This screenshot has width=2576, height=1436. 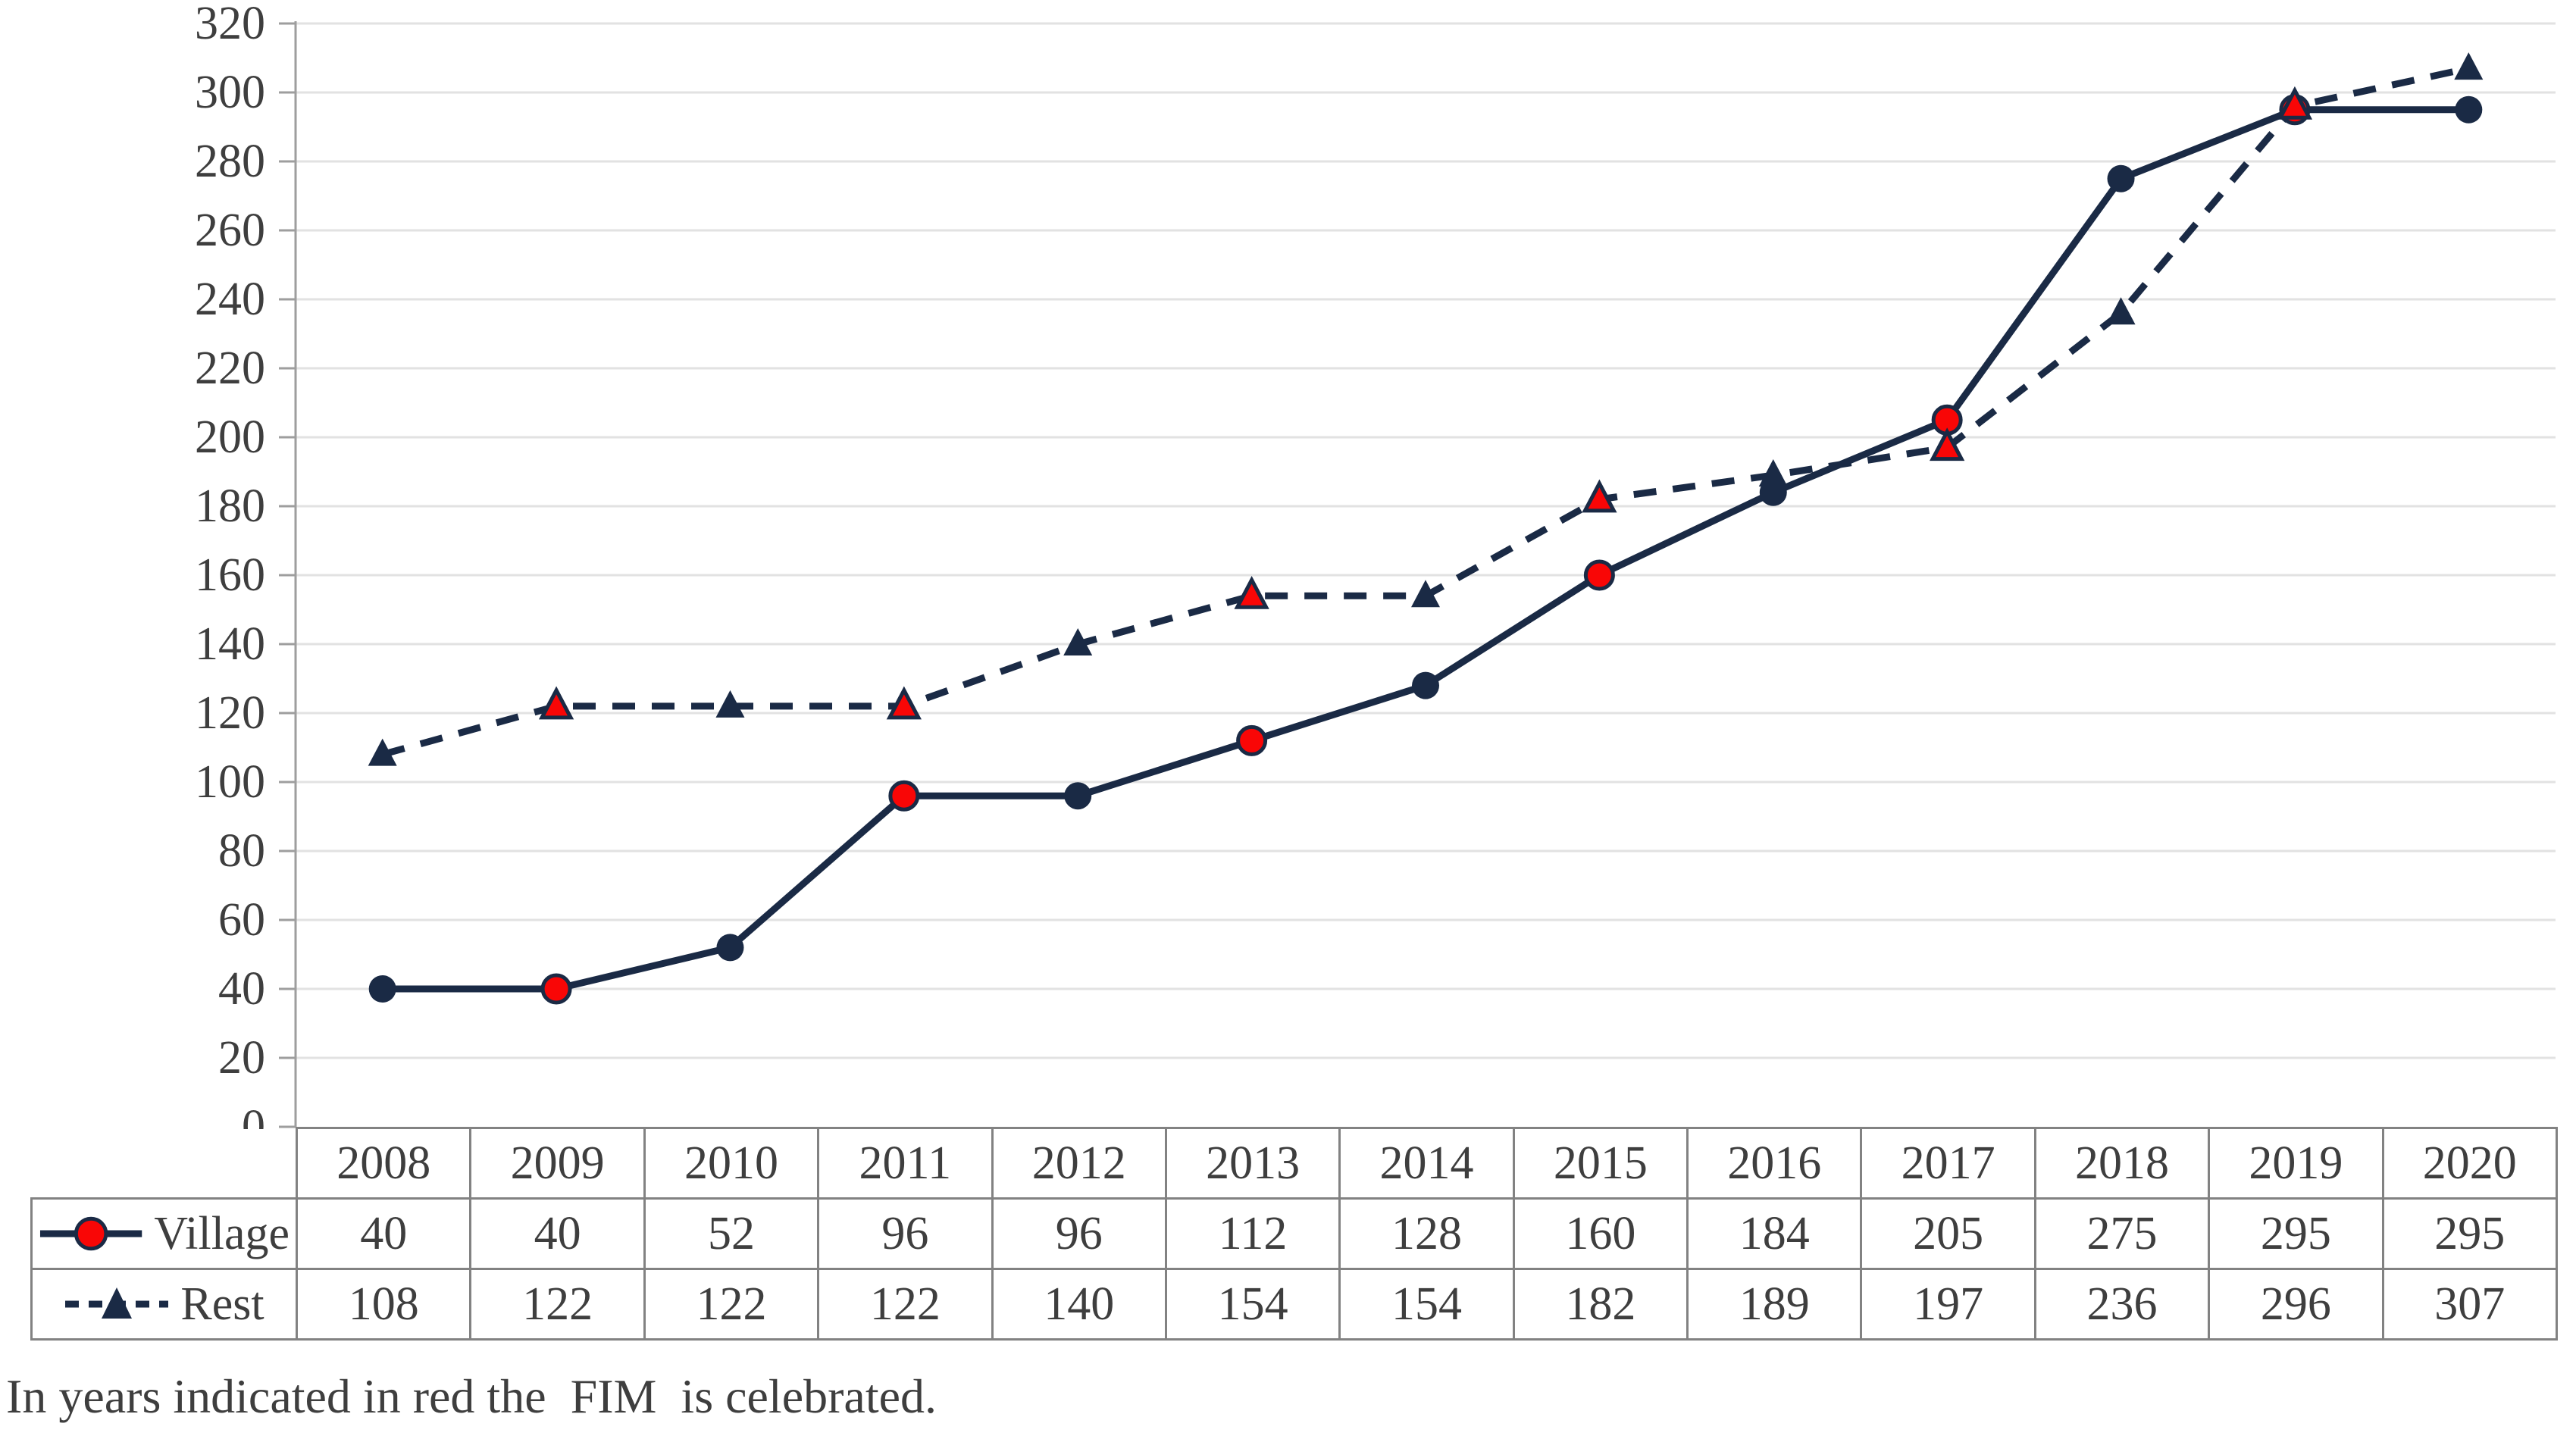 What do you see at coordinates (1775, 1233) in the screenshot?
I see `value-cell: 184` at bounding box center [1775, 1233].